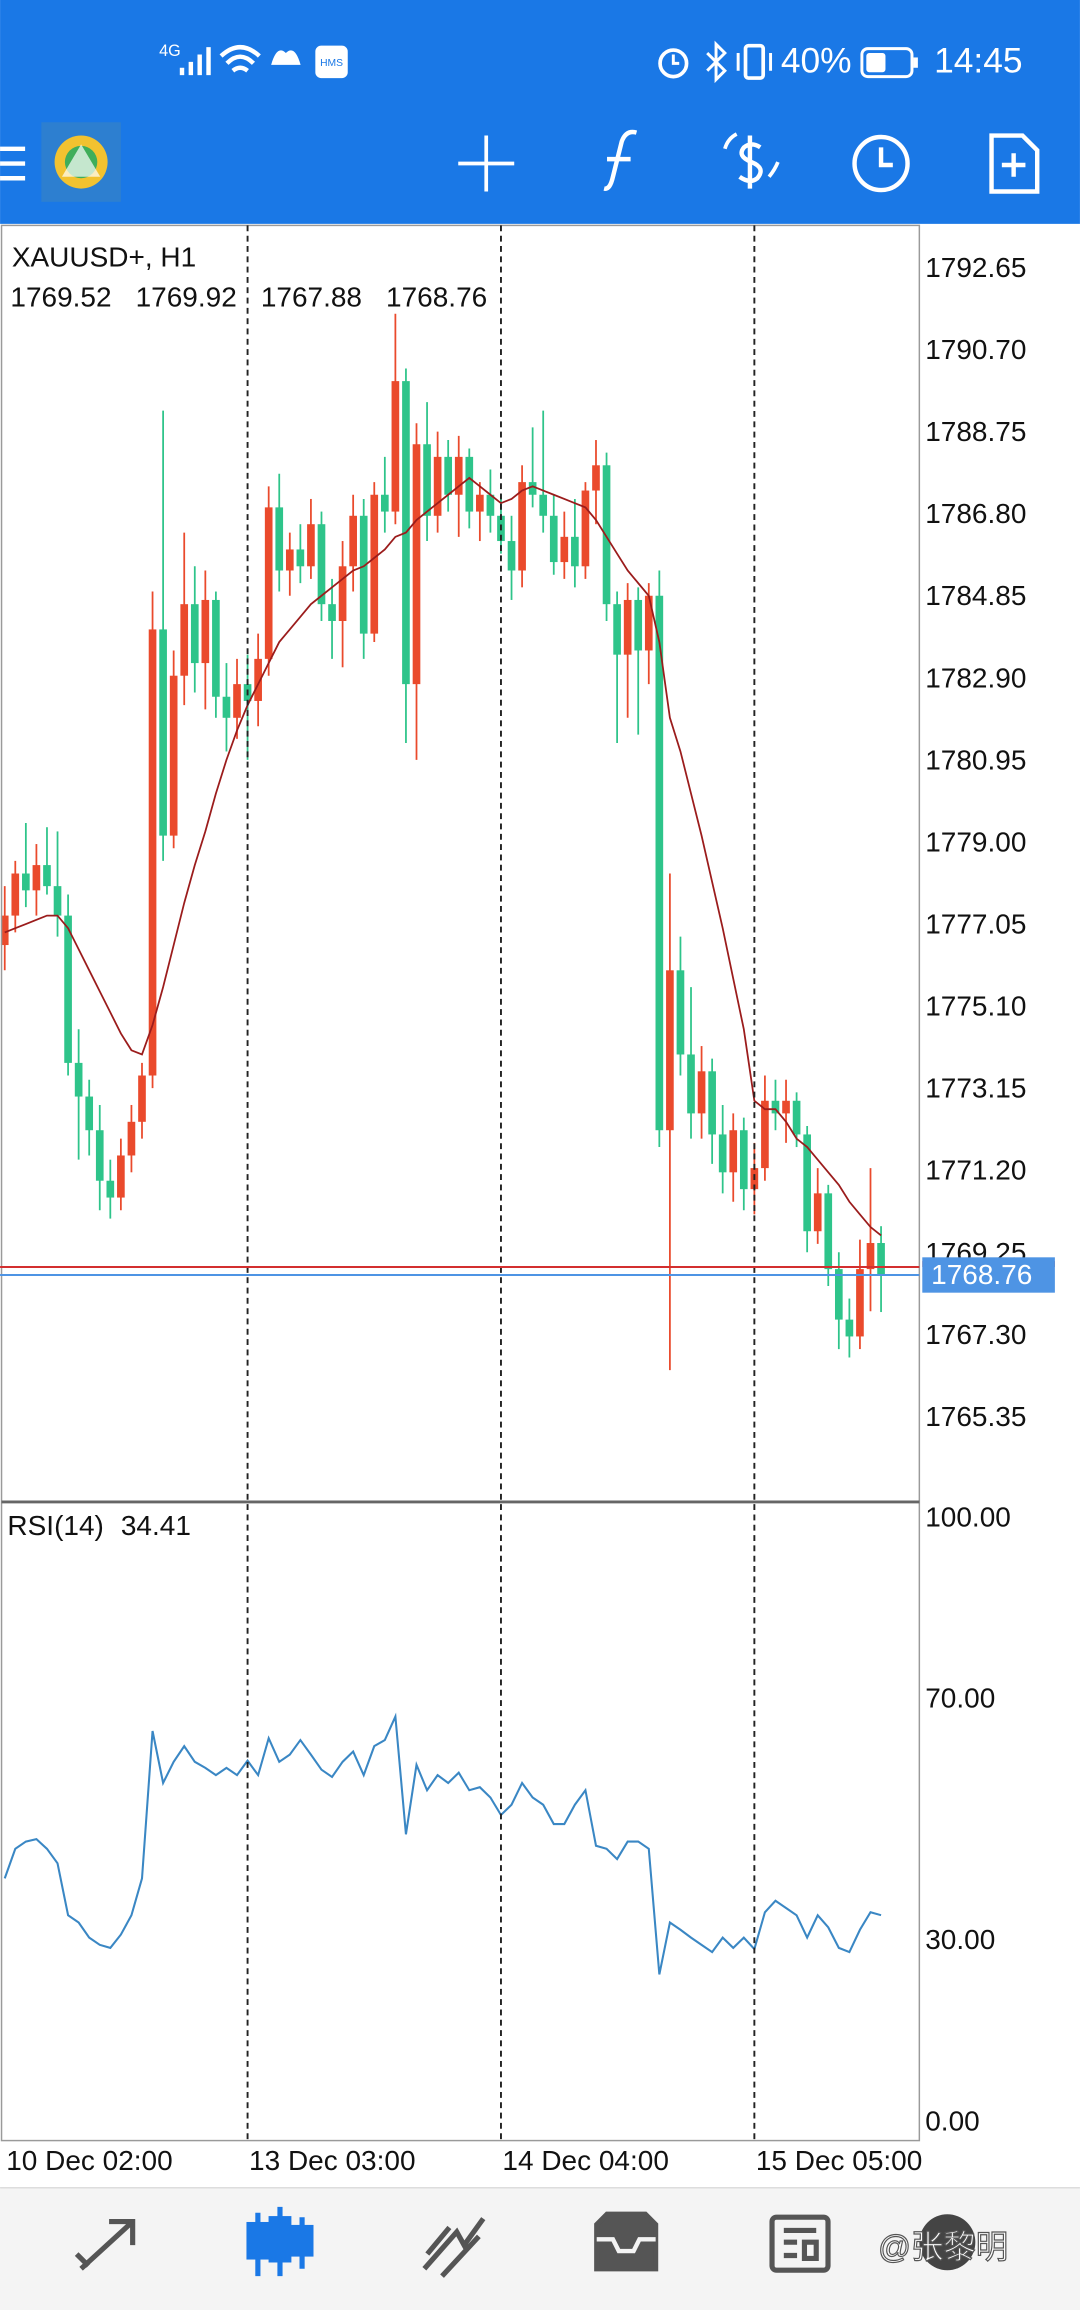 The image size is (1080, 2310). Describe the element at coordinates (960, 1698) in the screenshot. I see `y-tick-label: 70.00` at that location.